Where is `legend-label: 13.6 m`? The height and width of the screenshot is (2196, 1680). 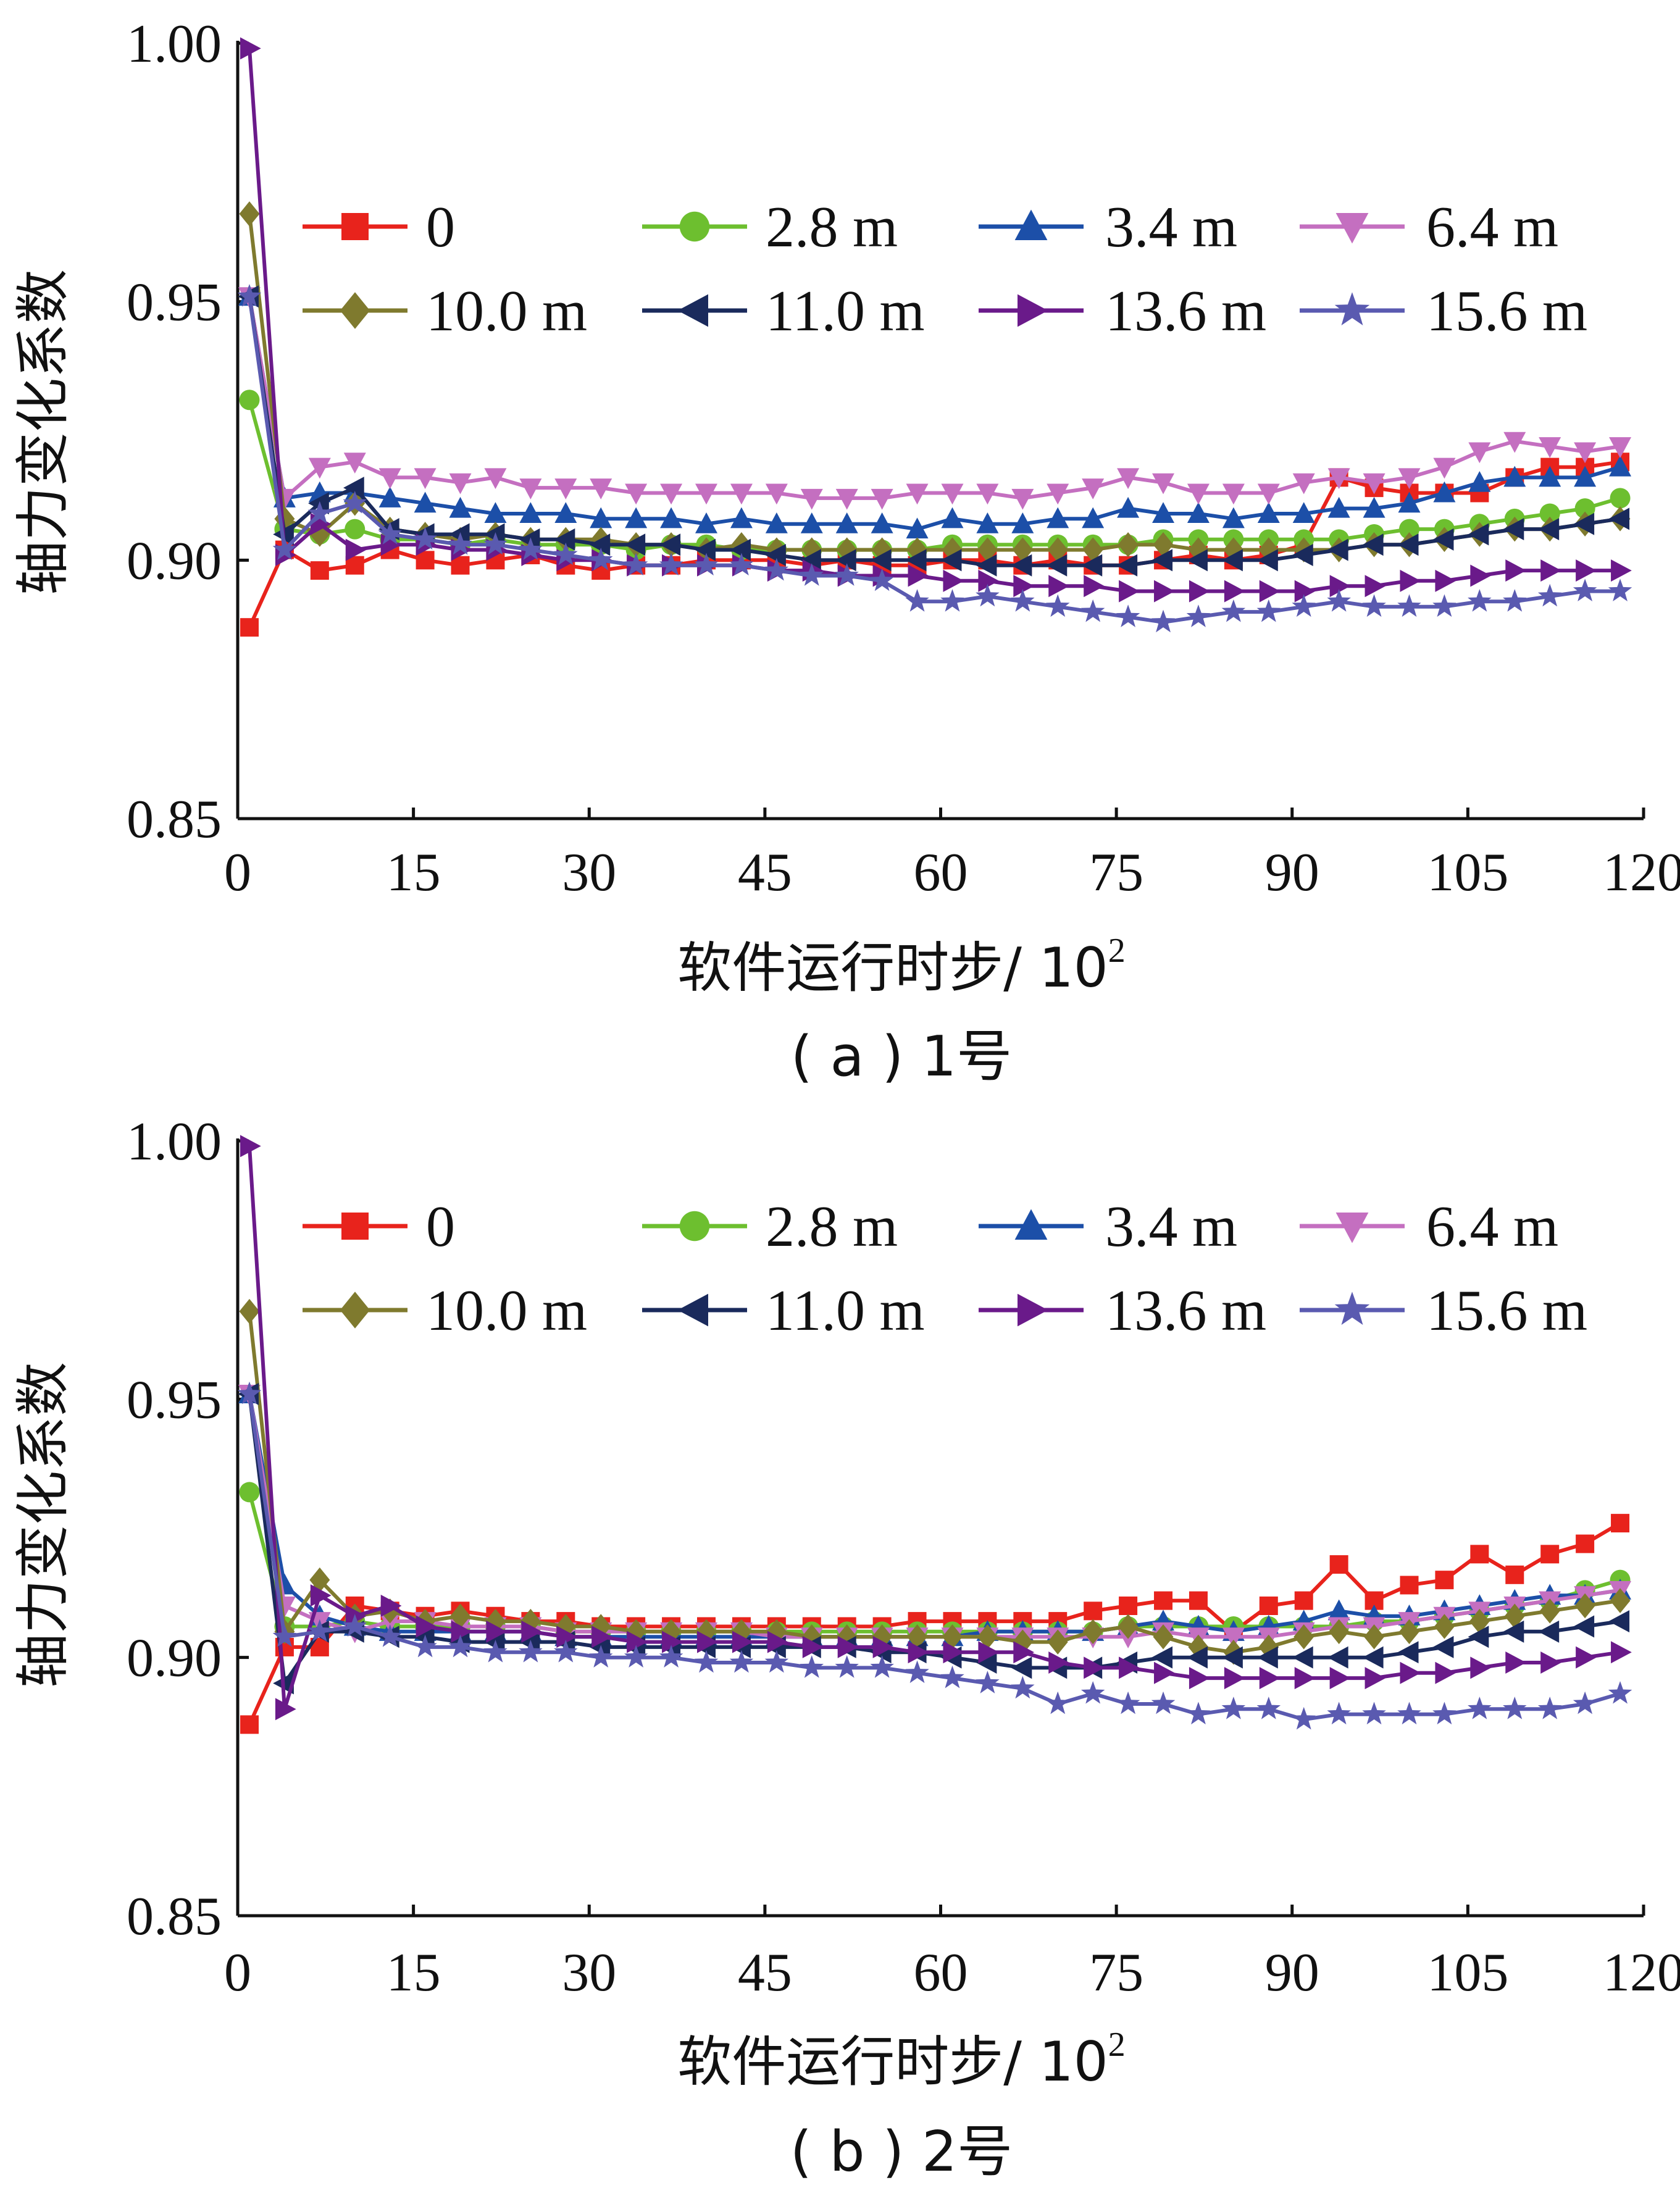
legend-label: 13.6 m is located at coordinates (1185, 311).